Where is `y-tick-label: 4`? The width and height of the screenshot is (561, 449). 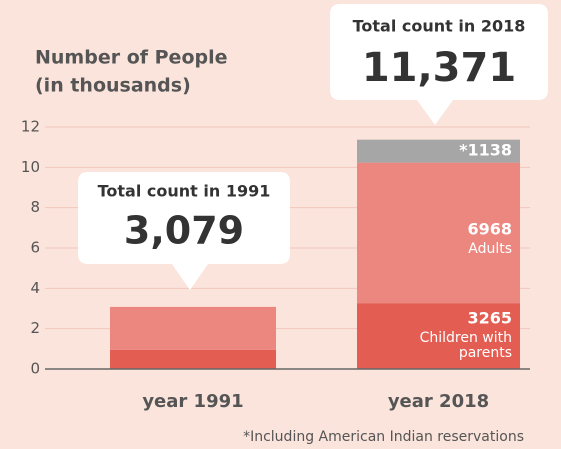
y-tick-label: 4 is located at coordinates (35, 288).